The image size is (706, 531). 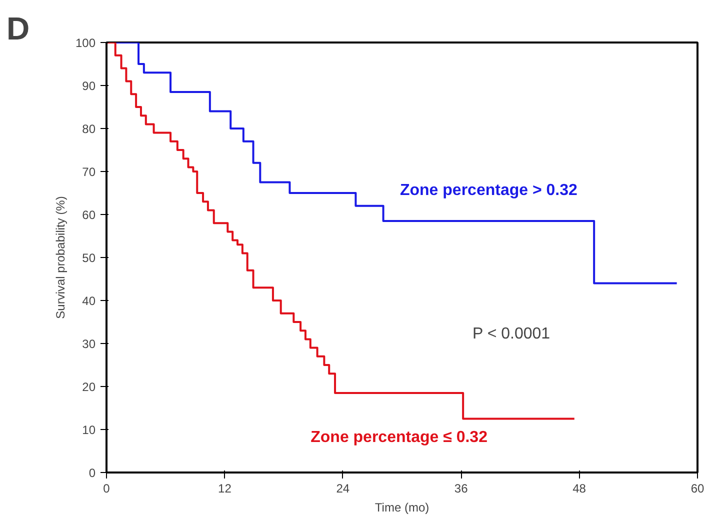 I want to click on text: D, so click(x=18, y=28).